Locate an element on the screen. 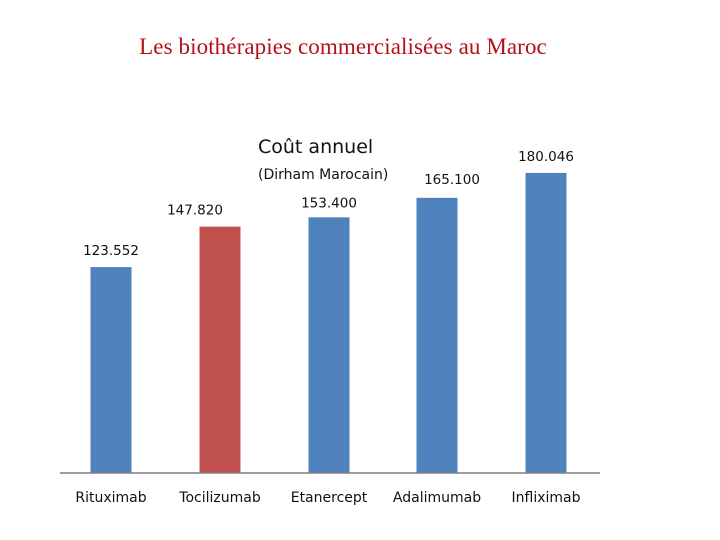  bar-tocilizumab is located at coordinates (220, 349).